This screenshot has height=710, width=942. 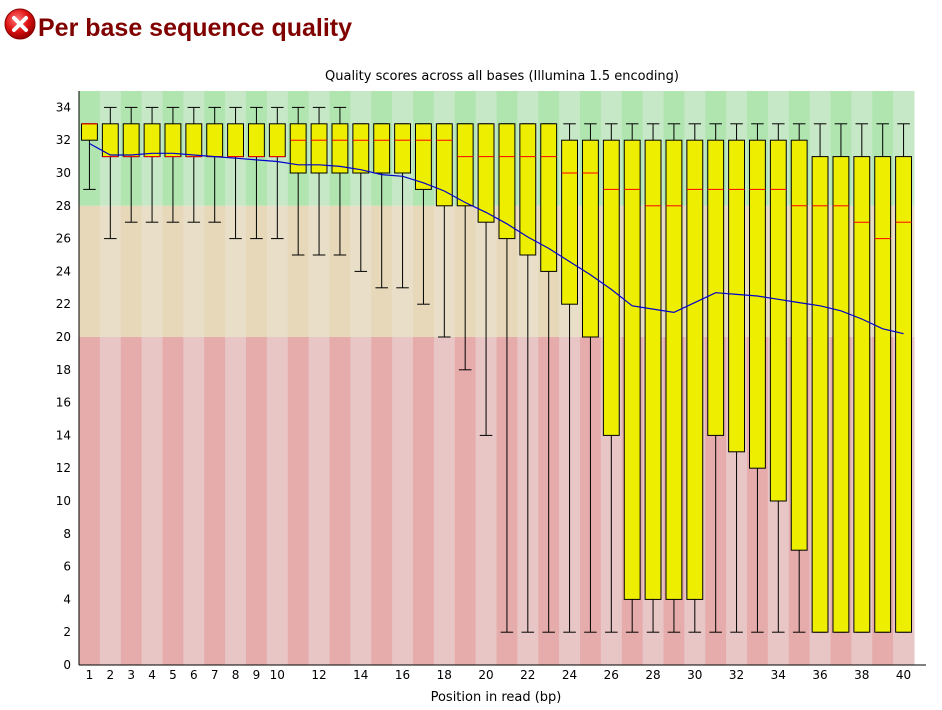 I want to click on y-tick-label: 30, so click(x=63, y=173).